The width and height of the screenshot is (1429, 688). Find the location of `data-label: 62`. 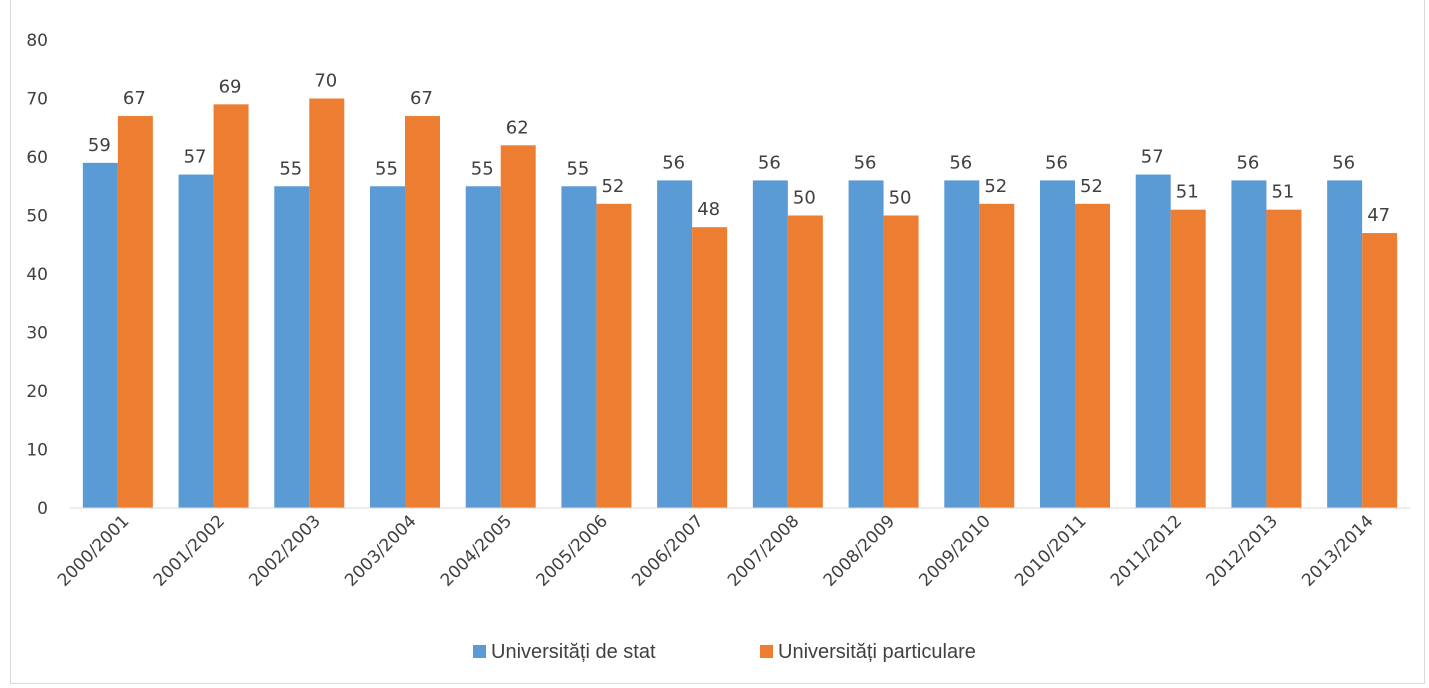

data-label: 62 is located at coordinates (517, 127).